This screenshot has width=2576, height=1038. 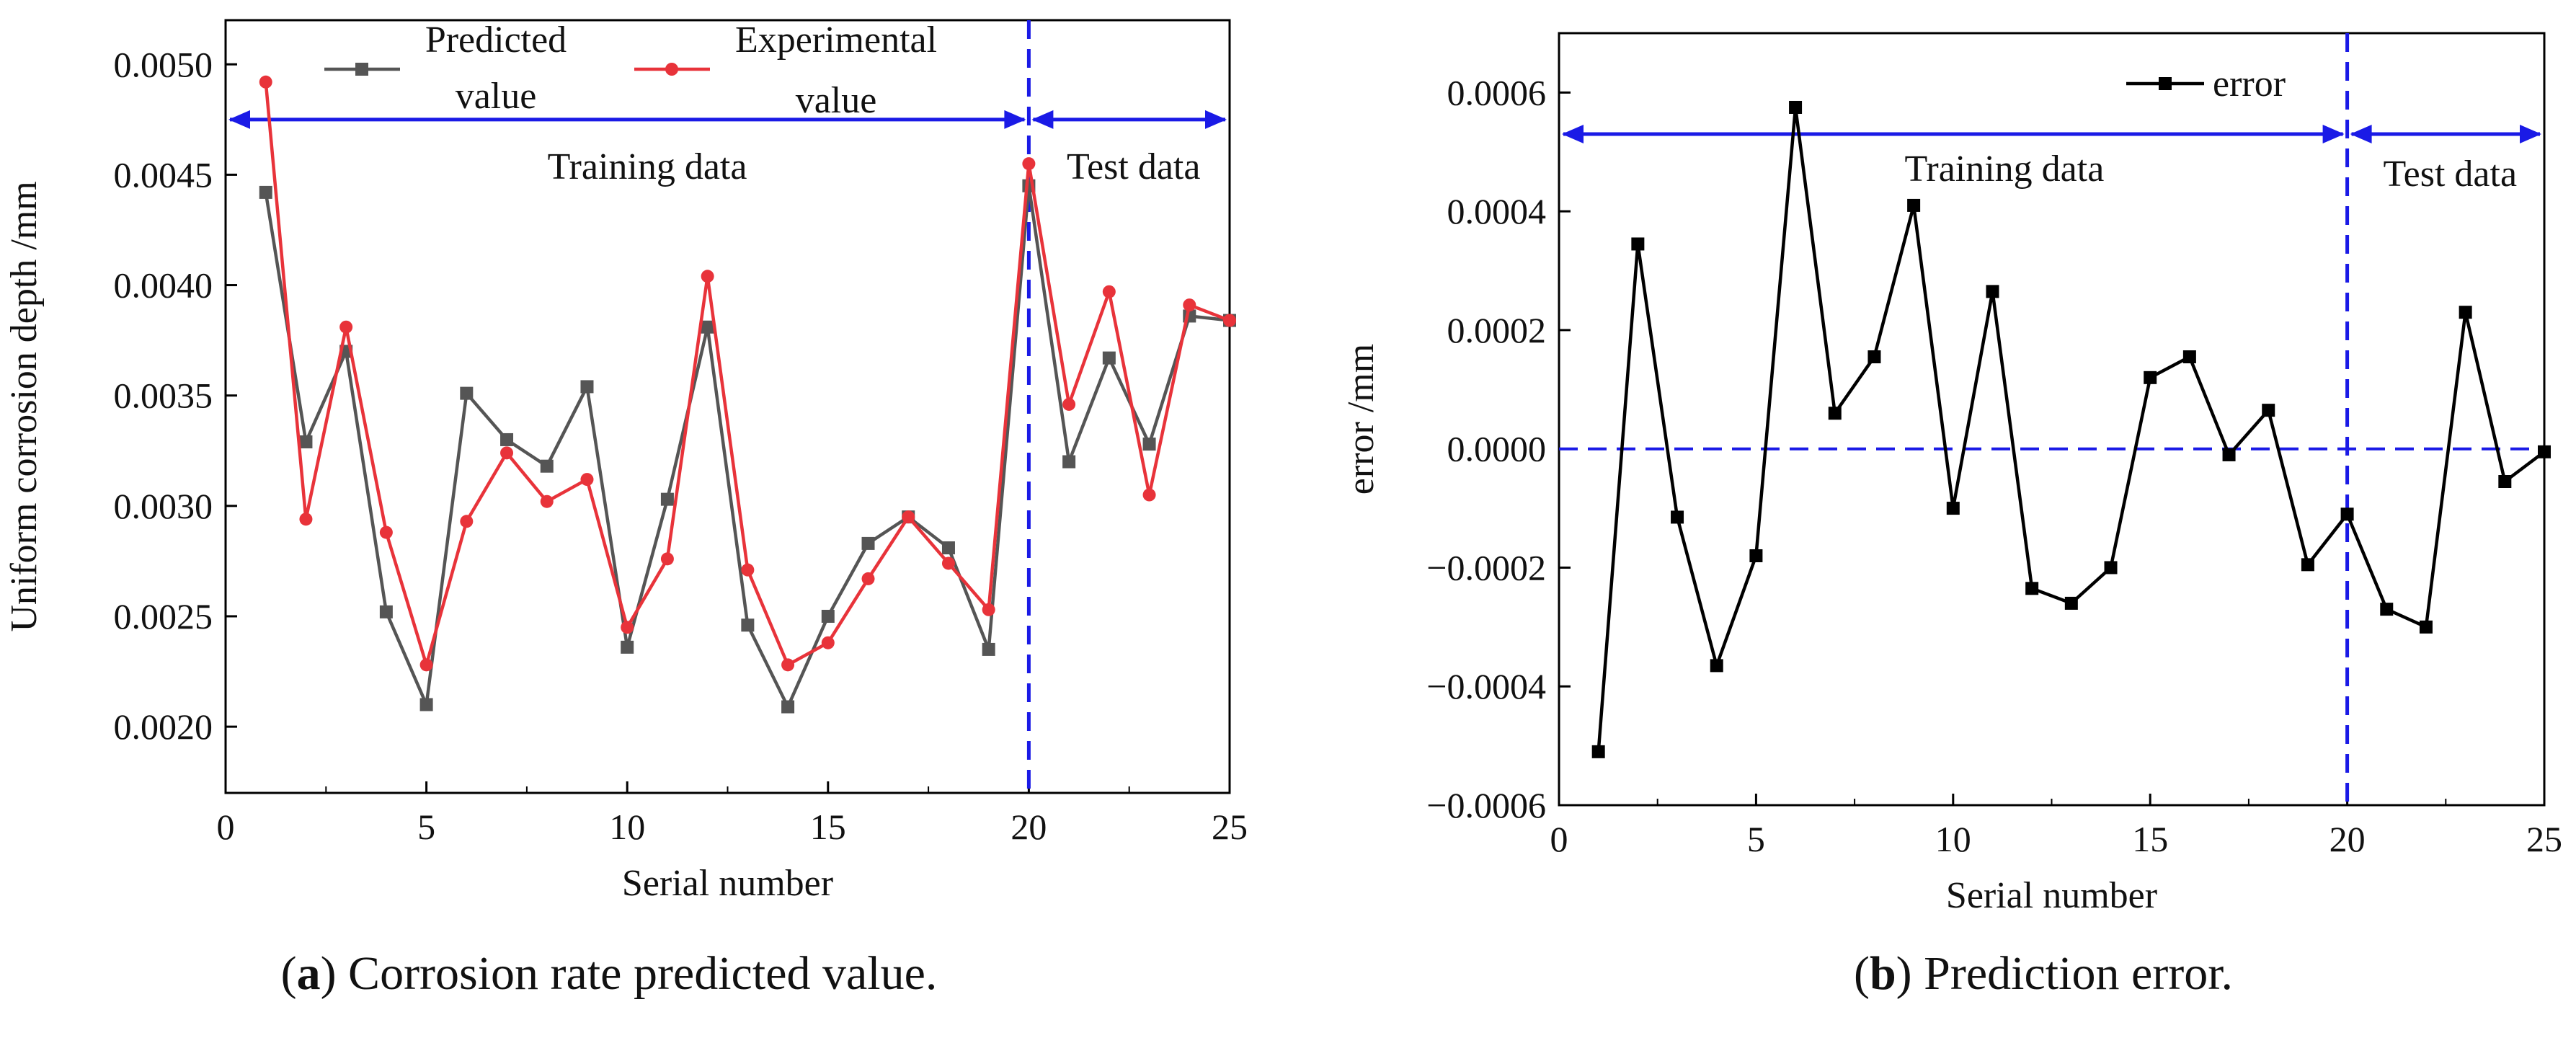 I want to click on caption-letter: b, so click(x=1883, y=973).